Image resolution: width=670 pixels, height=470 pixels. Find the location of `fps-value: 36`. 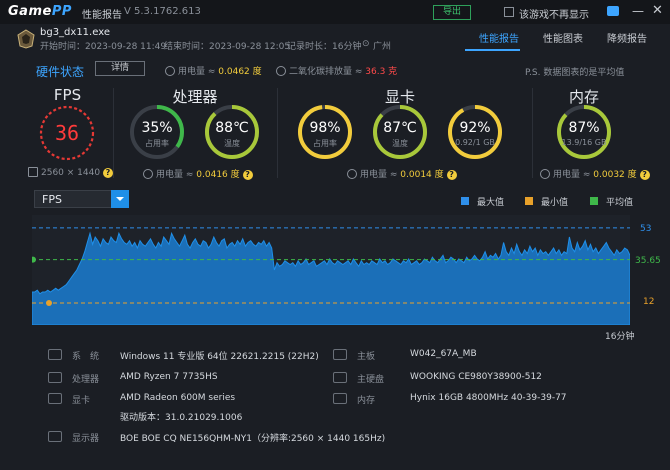

fps-value: 36 is located at coordinates (67, 133).